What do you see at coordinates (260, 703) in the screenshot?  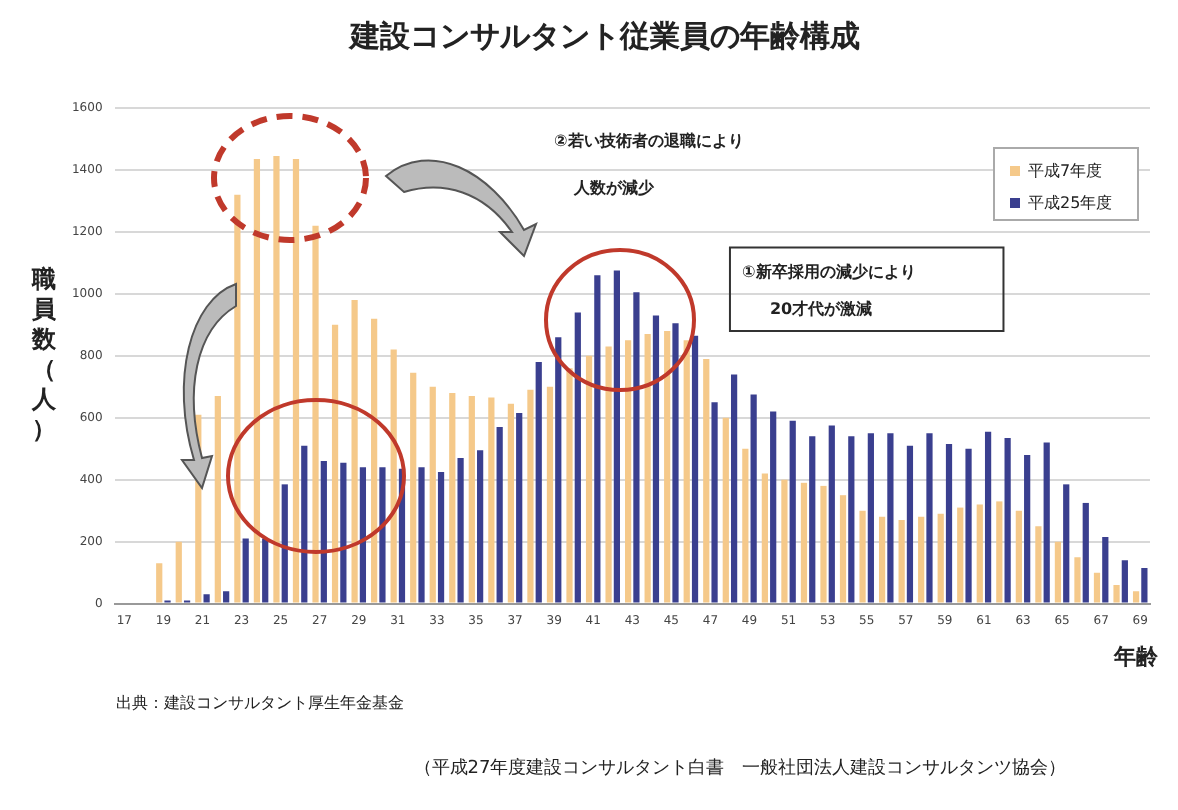 I see `source-note: 出典：建設コンサルタント厚生年金基金` at bounding box center [260, 703].